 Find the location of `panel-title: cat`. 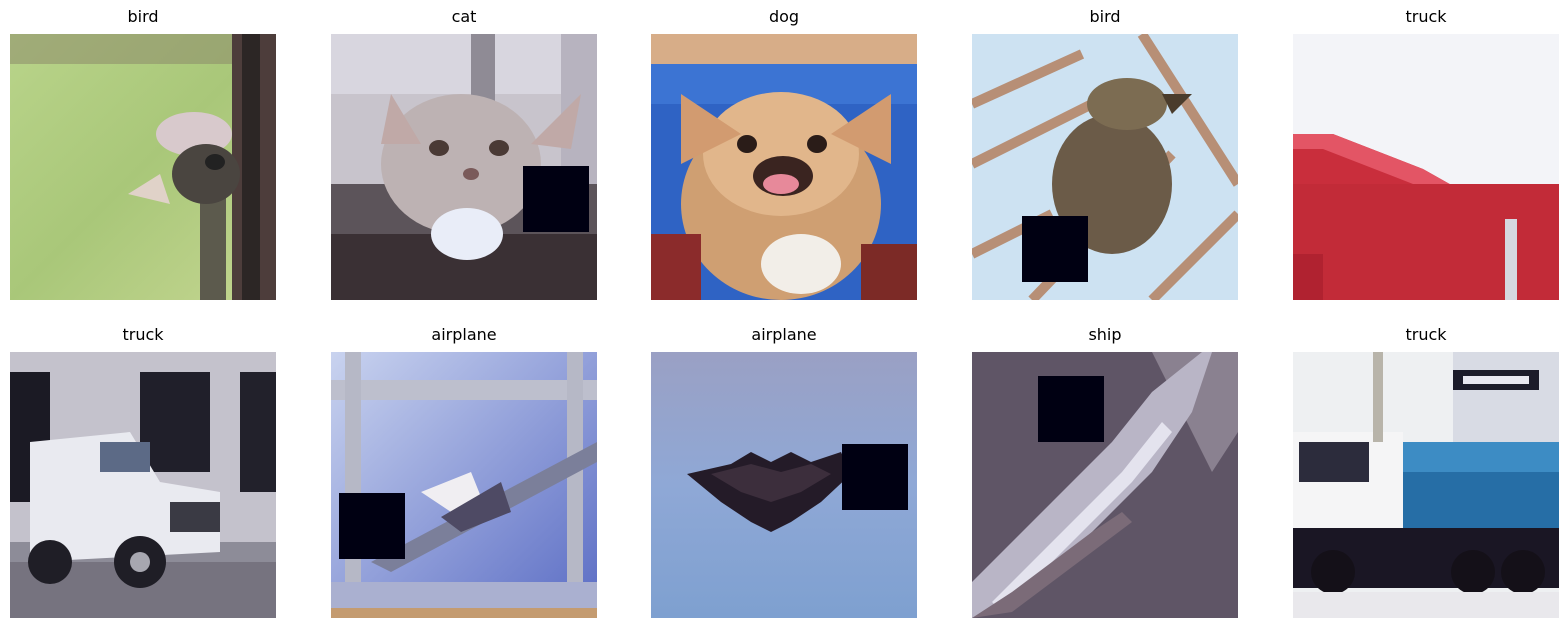

panel-title: cat is located at coordinates (464, 16).